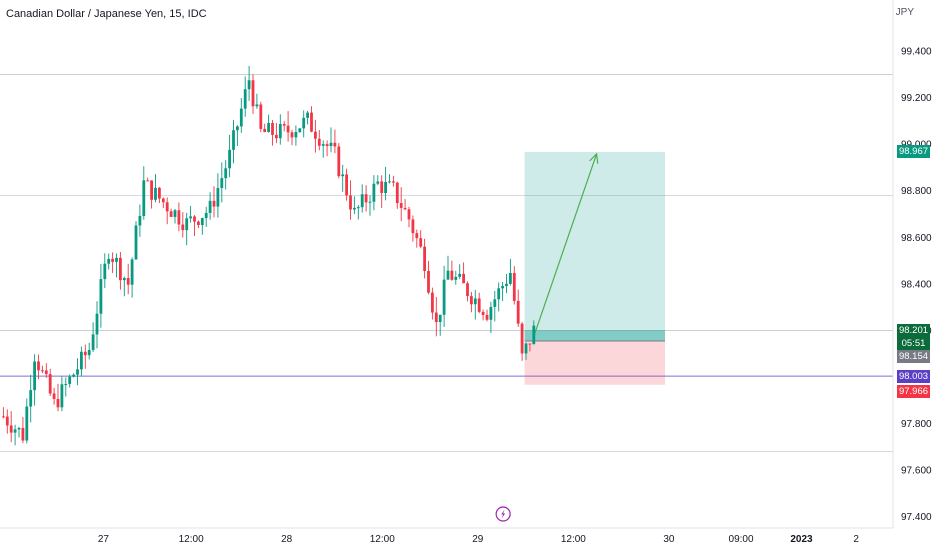  Describe the element at coordinates (916, 517) in the screenshot. I see `y-tick-label: 97.400` at that location.